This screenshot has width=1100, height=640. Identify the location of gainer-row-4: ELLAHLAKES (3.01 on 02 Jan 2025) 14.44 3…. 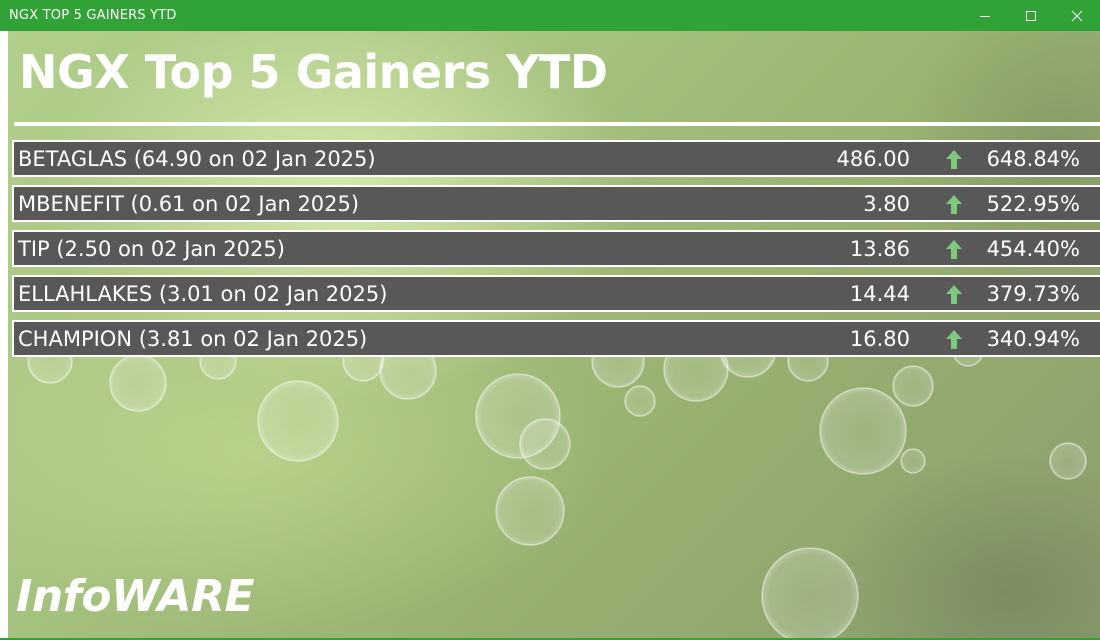
(556, 293).